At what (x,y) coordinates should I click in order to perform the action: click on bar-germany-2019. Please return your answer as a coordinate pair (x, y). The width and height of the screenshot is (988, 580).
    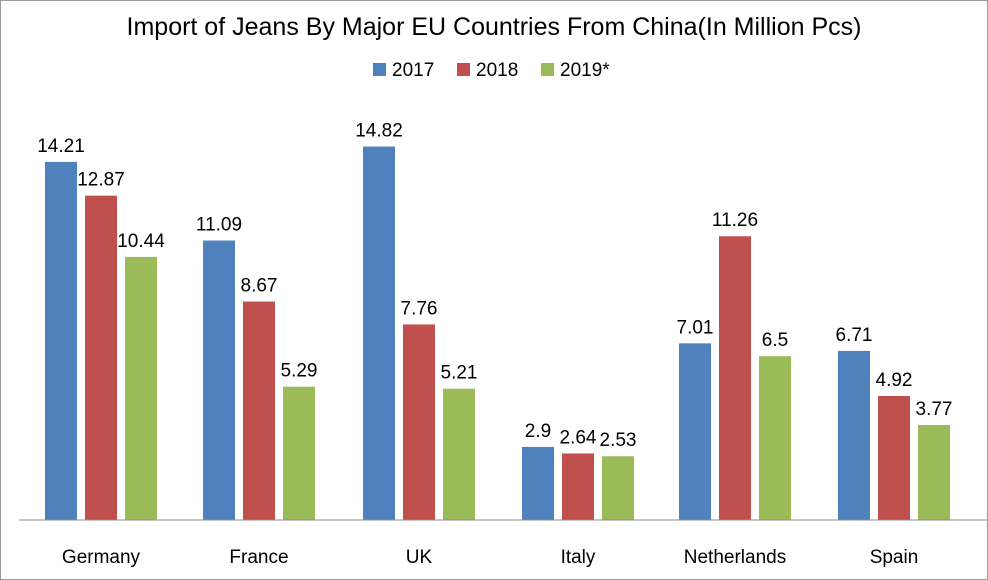
    Looking at the image, I should click on (141, 388).